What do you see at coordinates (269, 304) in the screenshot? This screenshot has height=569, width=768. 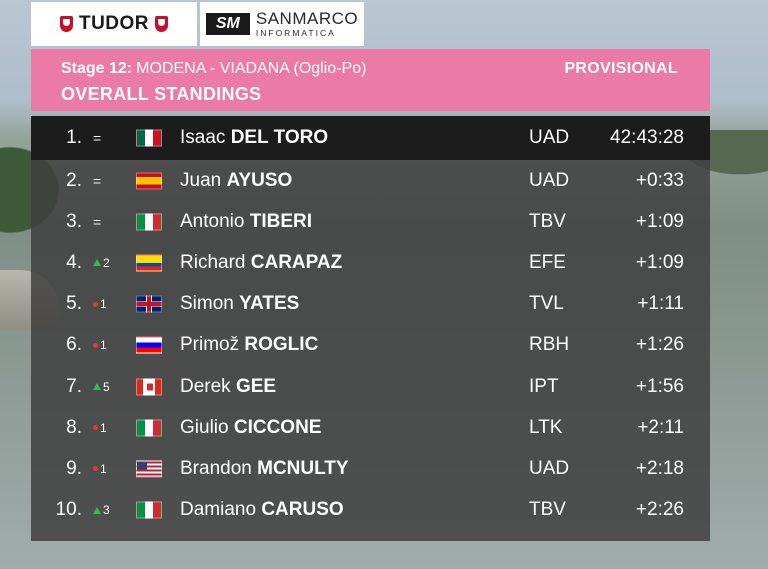 I see `rider-last-name: YATES` at bounding box center [269, 304].